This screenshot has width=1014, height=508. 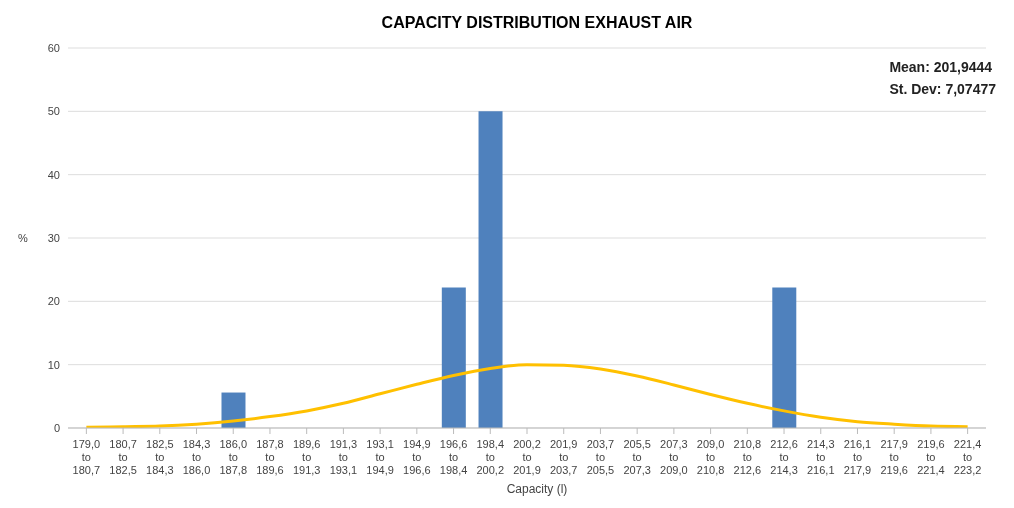 What do you see at coordinates (53, 237) in the screenshot?
I see `y-tick-label: 30` at bounding box center [53, 237].